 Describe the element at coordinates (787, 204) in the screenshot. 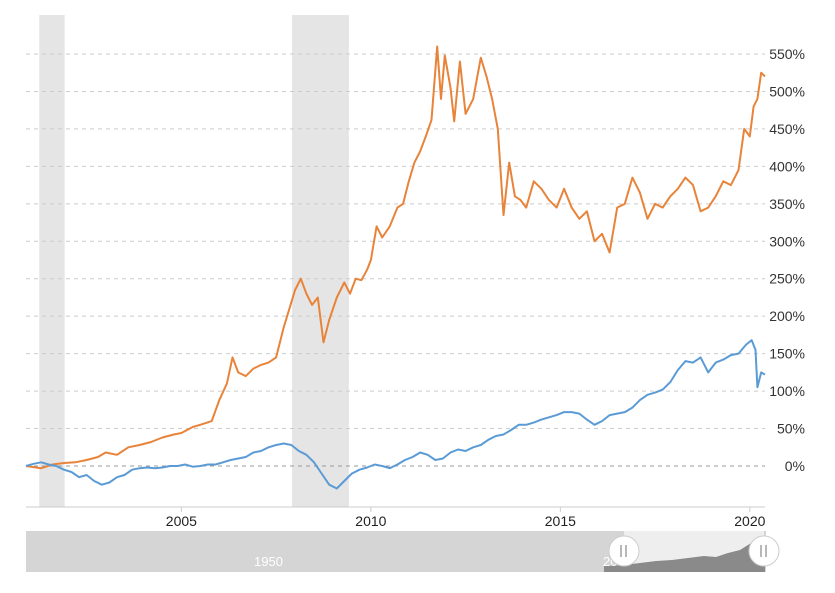

I see `y-tick-label: 350%` at that location.